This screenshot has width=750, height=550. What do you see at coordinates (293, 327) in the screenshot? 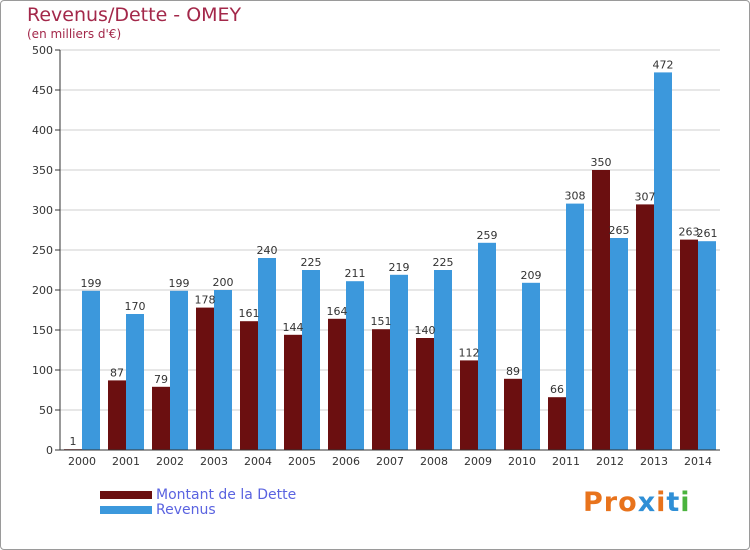
I see `value-label-dette: 144` at bounding box center [293, 327].